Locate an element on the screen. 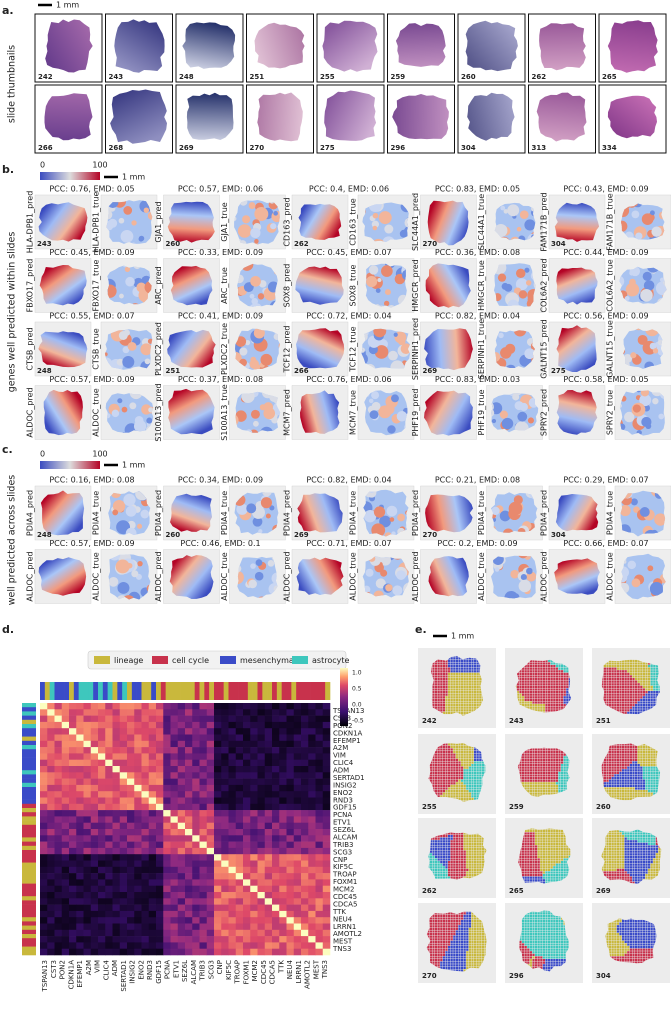 The width and height of the screenshot is (671, 1016). slide-id: 334 is located at coordinates (609, 148).